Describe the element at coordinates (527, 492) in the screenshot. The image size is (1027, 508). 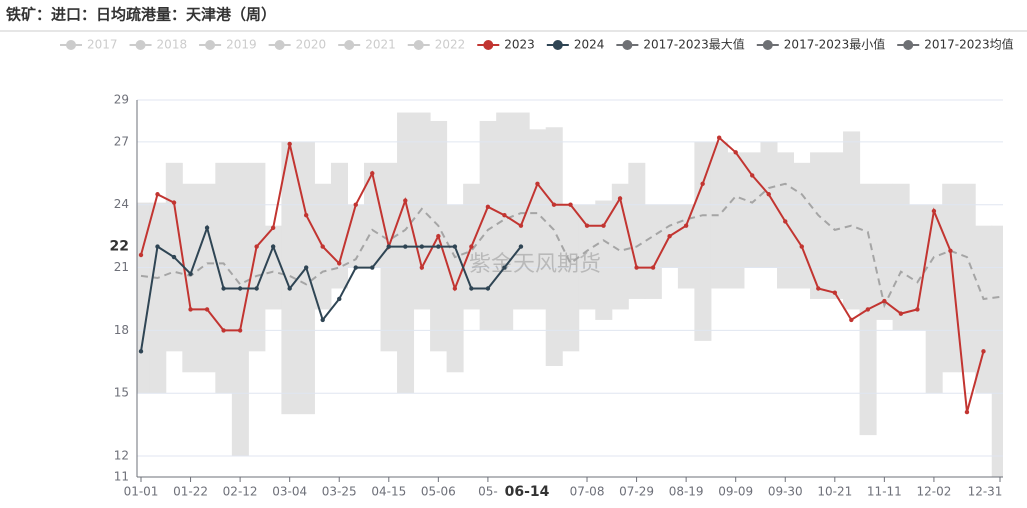
I see `pointer-x-label: 06-14` at that location.